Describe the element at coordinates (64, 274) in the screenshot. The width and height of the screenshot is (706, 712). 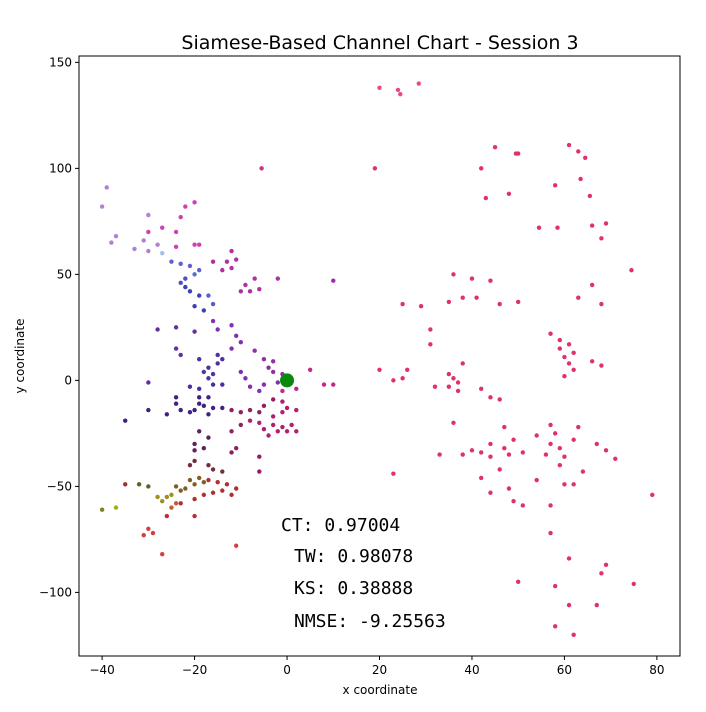
I see `y-tick-label: 50` at that location.